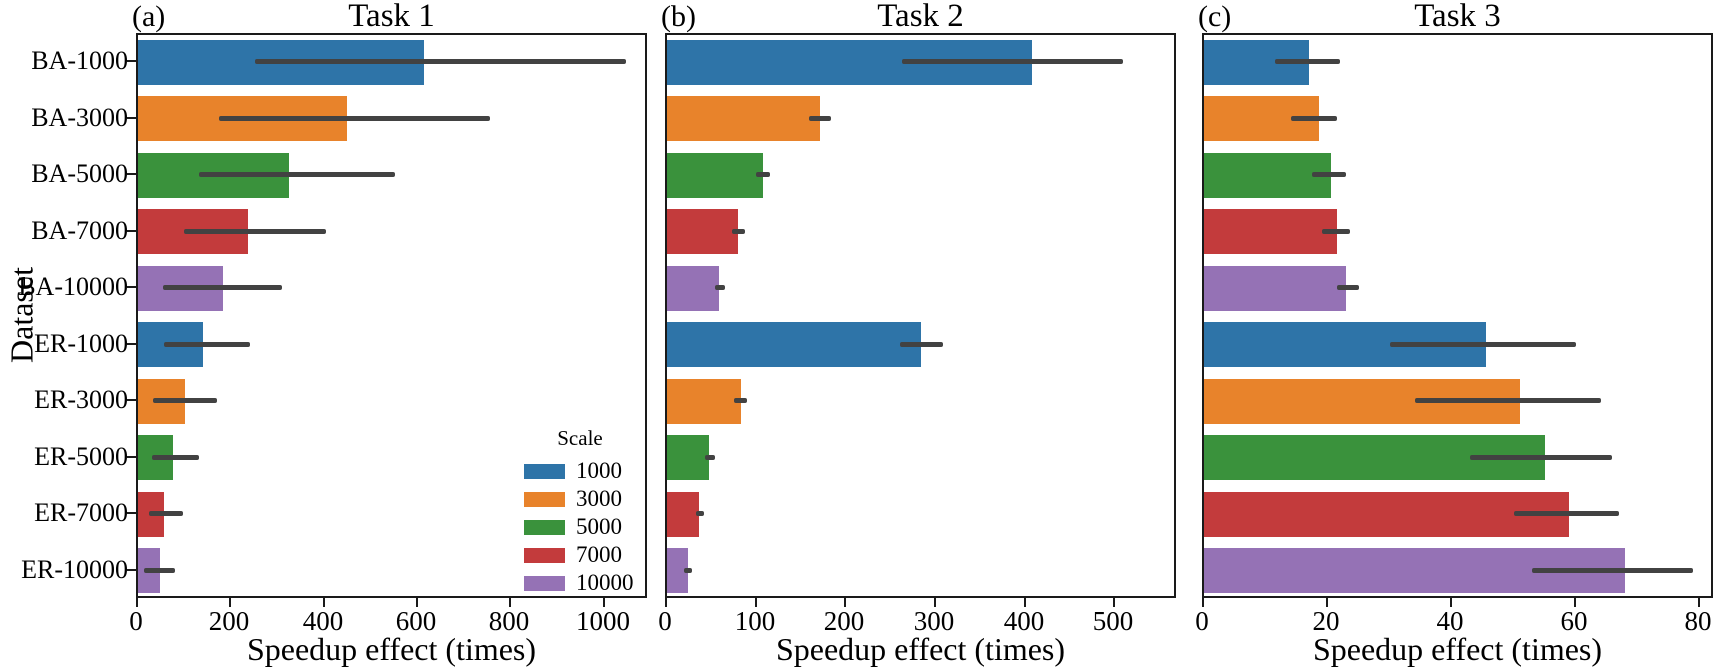  Describe the element at coordinates (416, 621) in the screenshot. I see `x-tick-label: 600` at that location.